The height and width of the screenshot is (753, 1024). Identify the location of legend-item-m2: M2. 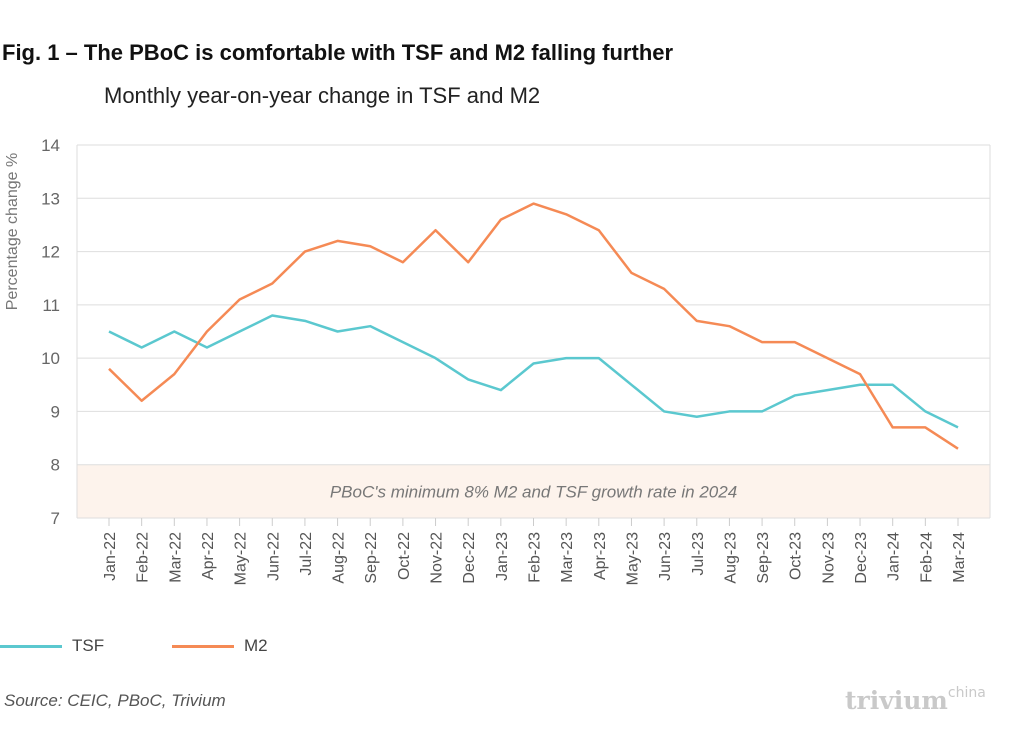
(220, 646).